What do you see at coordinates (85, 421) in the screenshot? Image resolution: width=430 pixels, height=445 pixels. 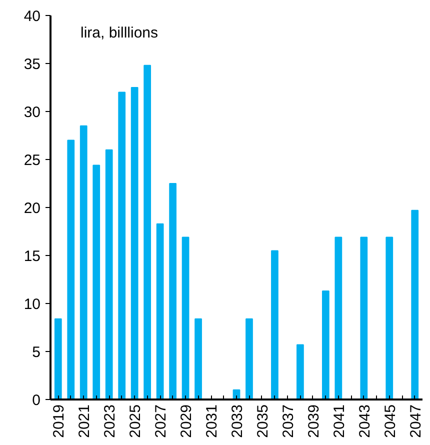 I see `x-tick-label: 2021` at bounding box center [85, 421].